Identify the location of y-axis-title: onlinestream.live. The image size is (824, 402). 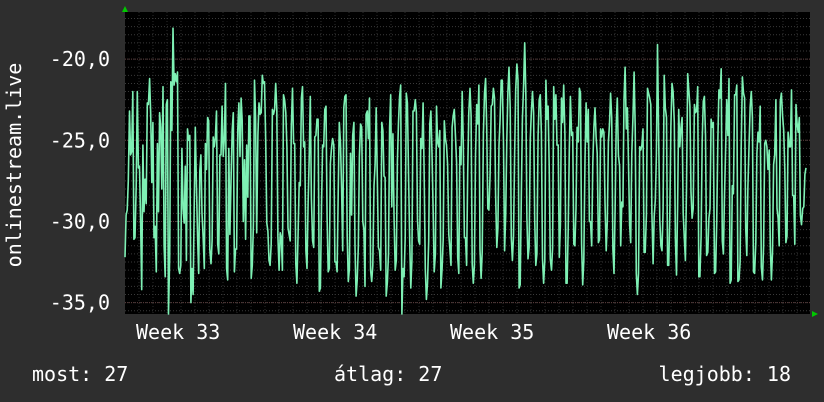
(14, 165).